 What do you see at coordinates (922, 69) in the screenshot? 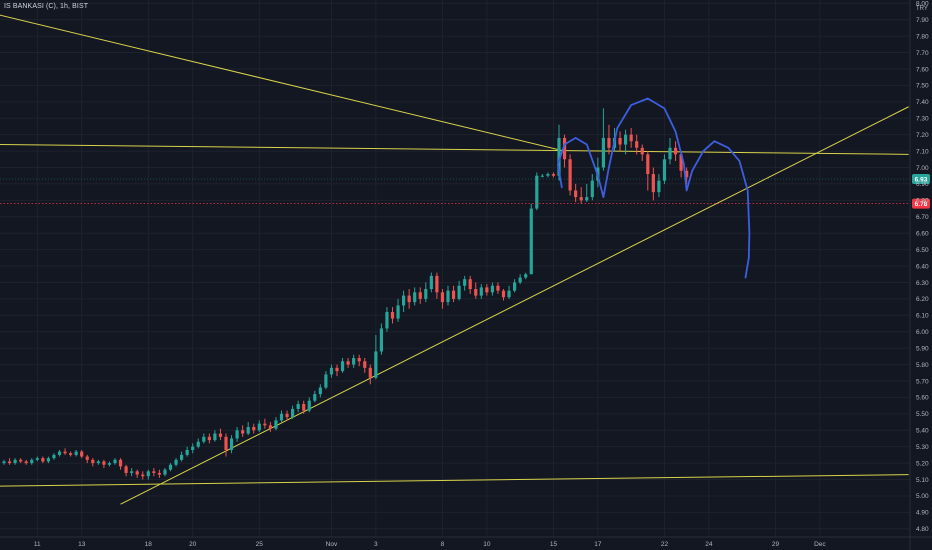
I see `y-tick-label: 7.60` at bounding box center [922, 69].